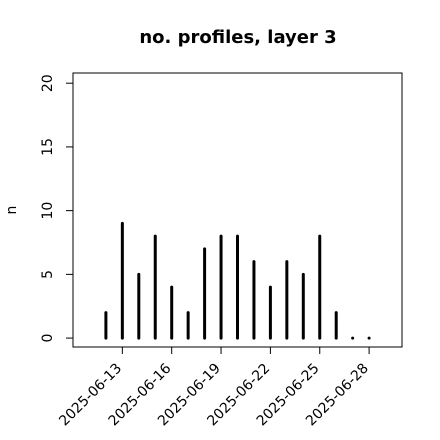 The height and width of the screenshot is (440, 440). What do you see at coordinates (237, 37) in the screenshot?
I see `chart-title: no. profiles, layer 3` at bounding box center [237, 37].